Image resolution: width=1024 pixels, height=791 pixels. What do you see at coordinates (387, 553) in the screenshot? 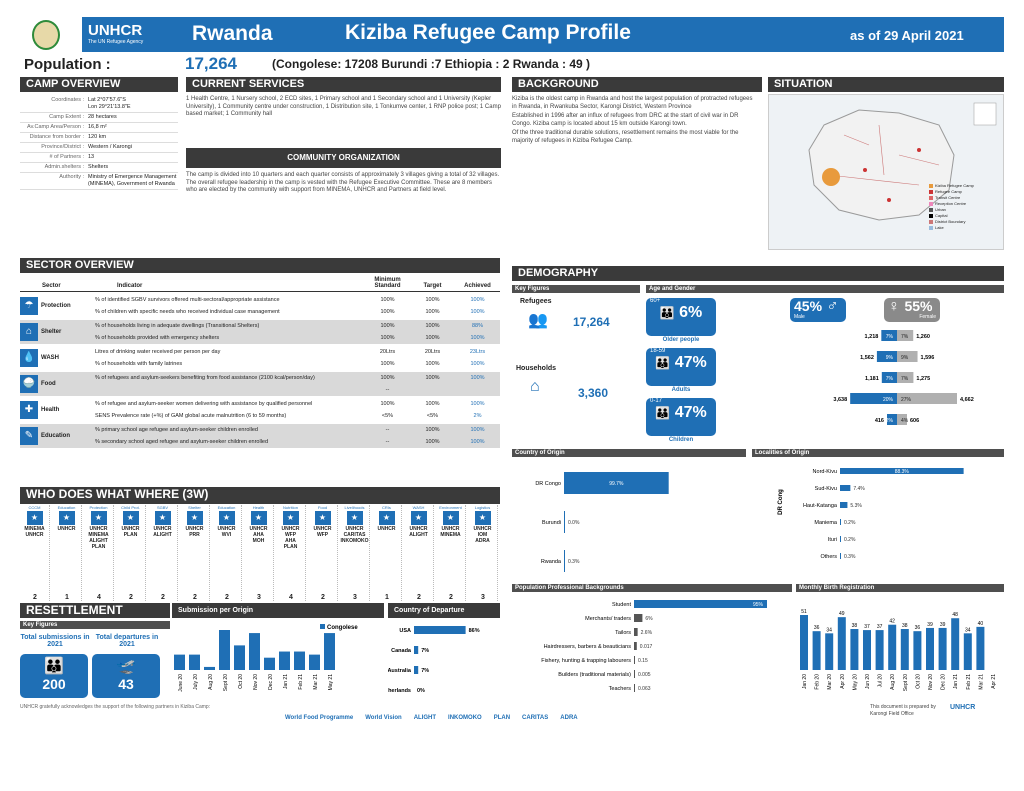
I see `w3-column: CRIs ★ UNHCR 1` at bounding box center [387, 553].